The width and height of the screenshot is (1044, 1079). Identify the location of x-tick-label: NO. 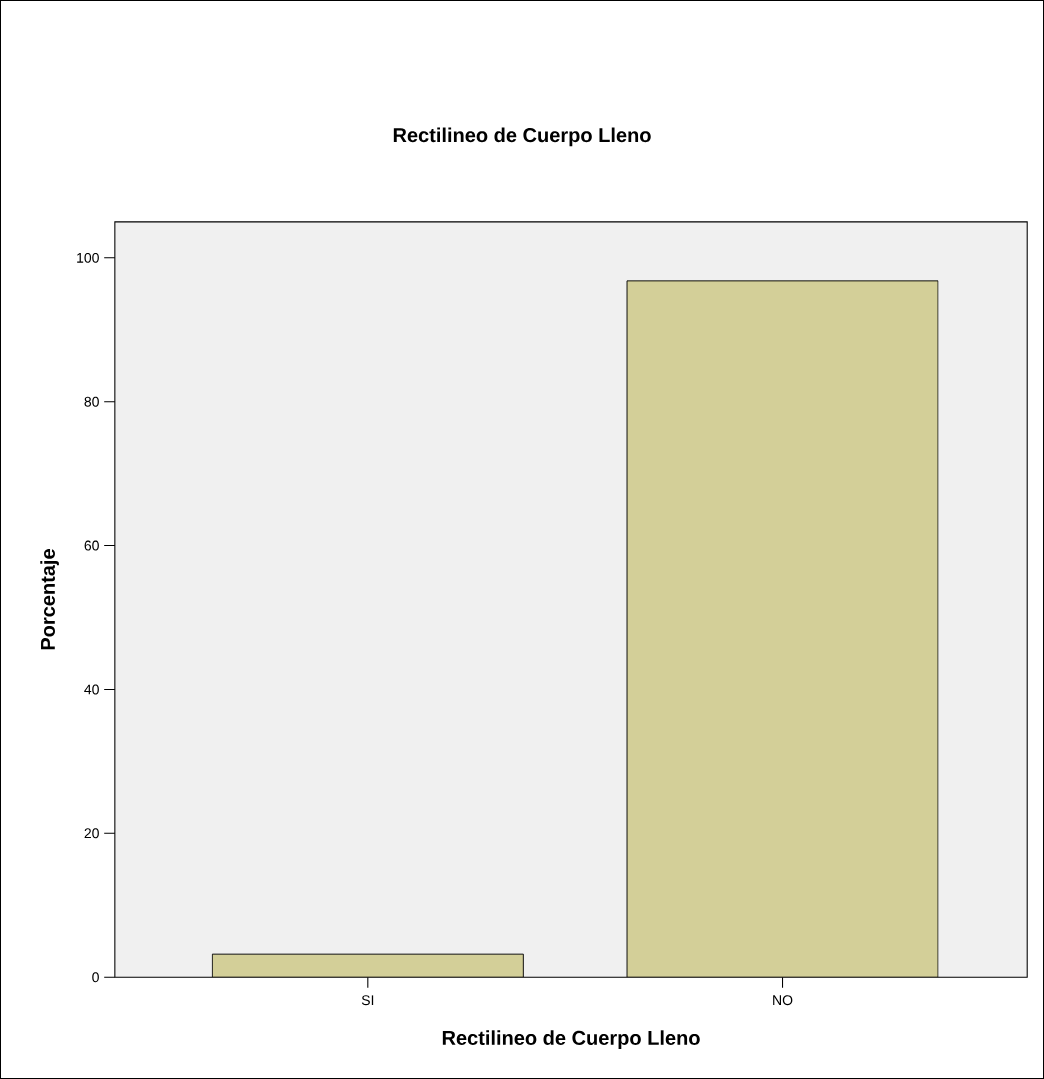
(783, 1000).